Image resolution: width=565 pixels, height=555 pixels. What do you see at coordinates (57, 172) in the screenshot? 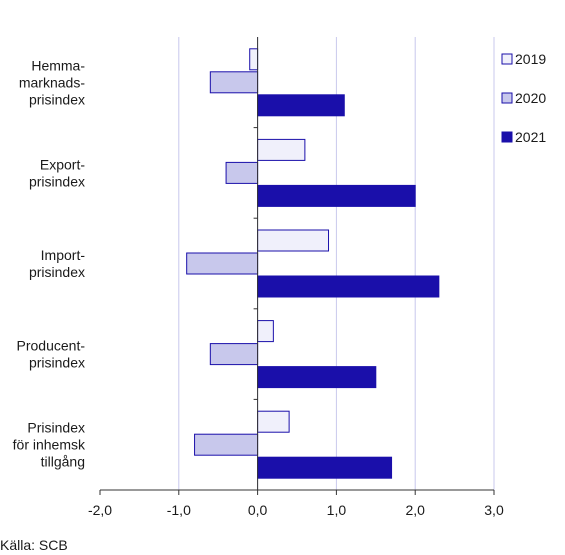
I see `category-label-2: Export-prisindex` at bounding box center [57, 172].